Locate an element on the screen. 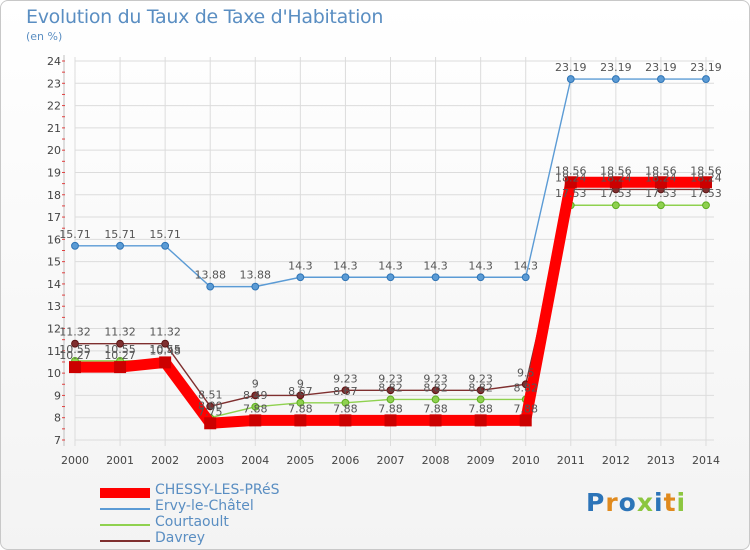  x-tick-label: 2012 is located at coordinates (616, 460).